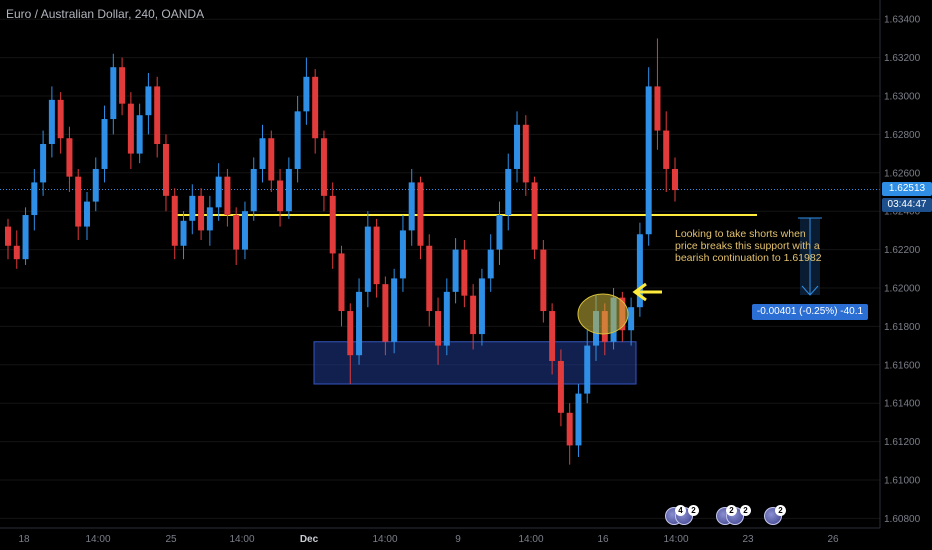  What do you see at coordinates (902, 97) in the screenshot?
I see `price-tick-label: 1.63000` at bounding box center [902, 97].